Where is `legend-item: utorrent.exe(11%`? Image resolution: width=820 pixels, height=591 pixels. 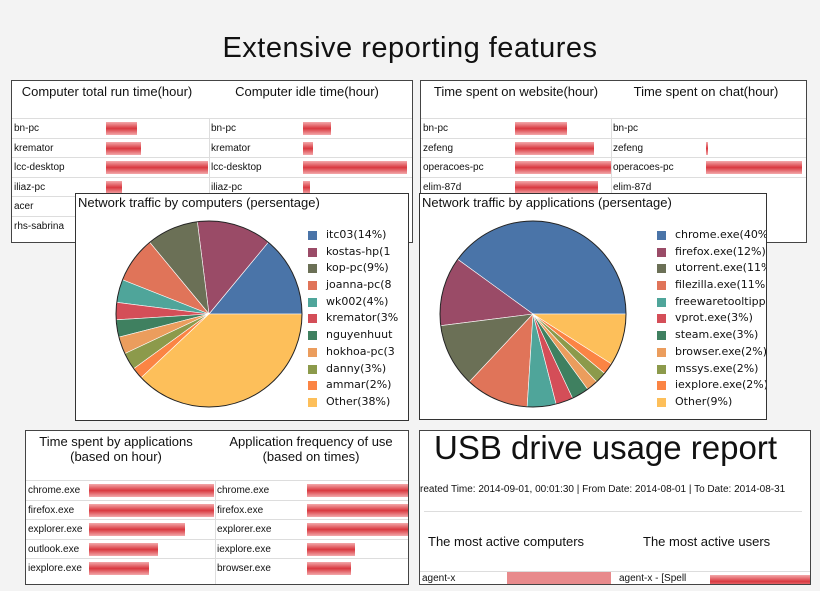
legend-item: utorrent.exe(11% is located at coordinates (712, 269).